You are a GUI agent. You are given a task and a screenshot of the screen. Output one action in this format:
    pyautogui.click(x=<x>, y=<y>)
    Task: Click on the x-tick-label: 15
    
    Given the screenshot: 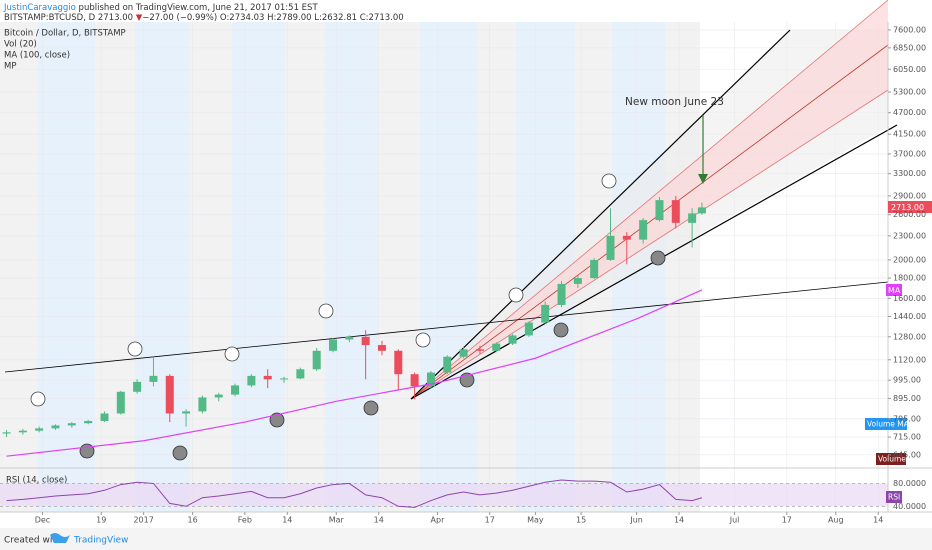 What is the action you would take?
    pyautogui.click(x=581, y=520)
    